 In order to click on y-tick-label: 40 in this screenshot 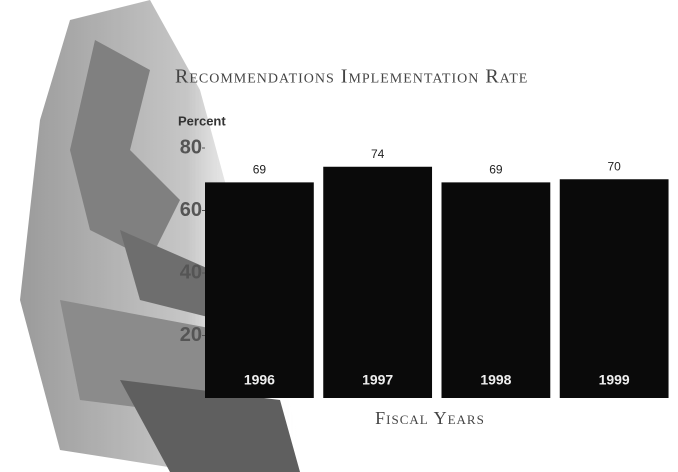, I will do `click(191, 272)`.